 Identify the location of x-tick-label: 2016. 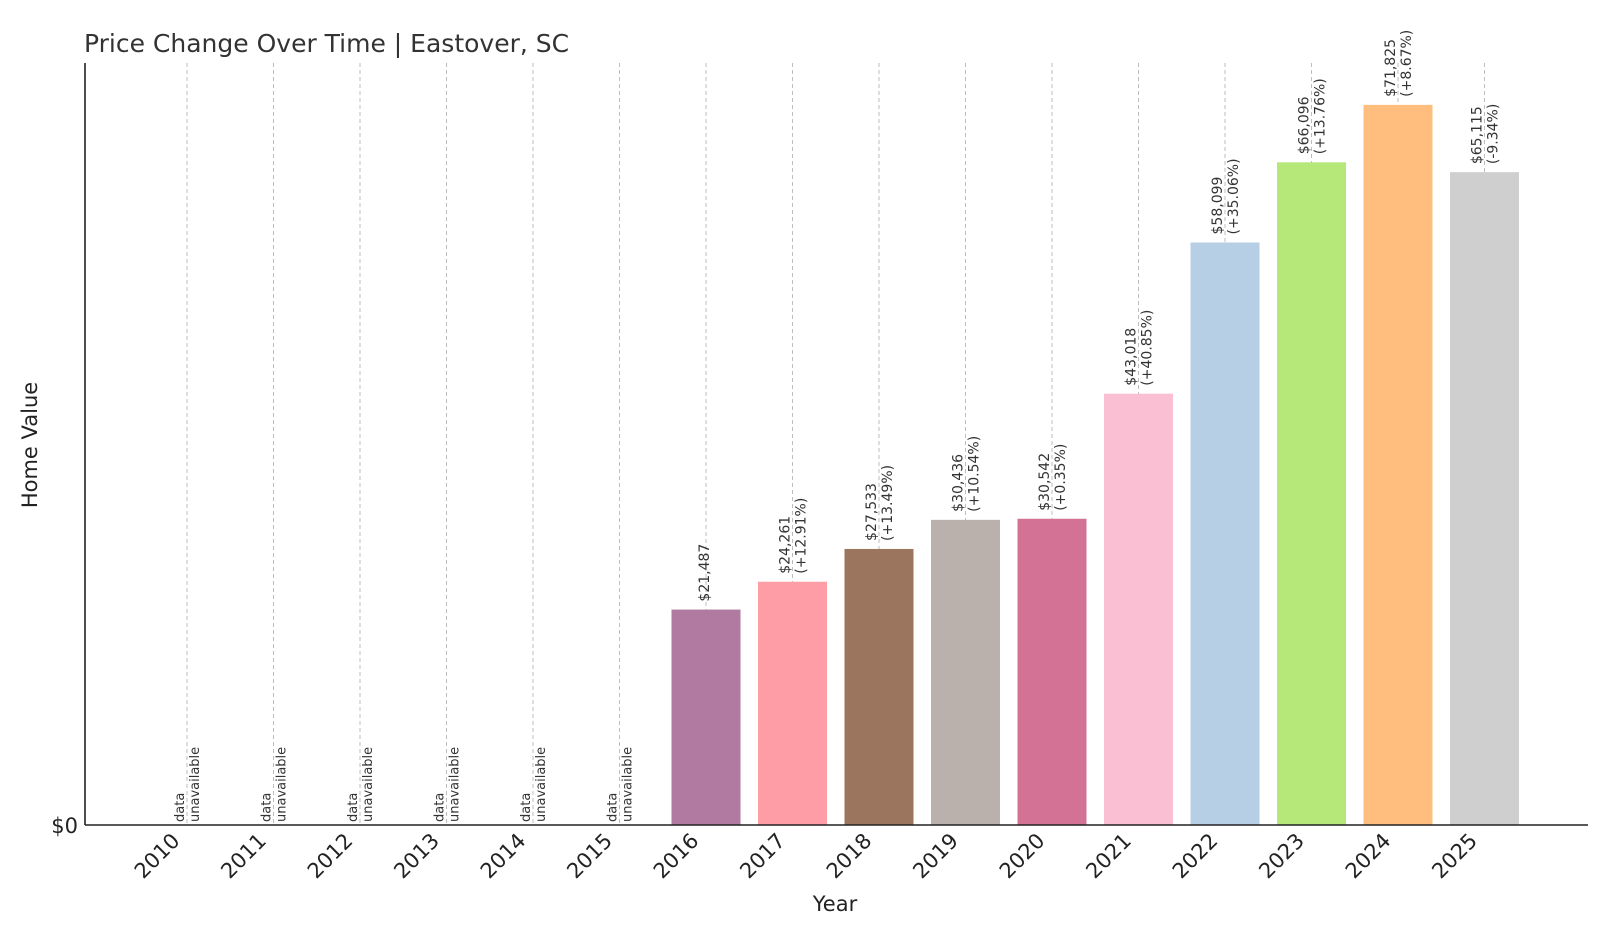
(676, 856).